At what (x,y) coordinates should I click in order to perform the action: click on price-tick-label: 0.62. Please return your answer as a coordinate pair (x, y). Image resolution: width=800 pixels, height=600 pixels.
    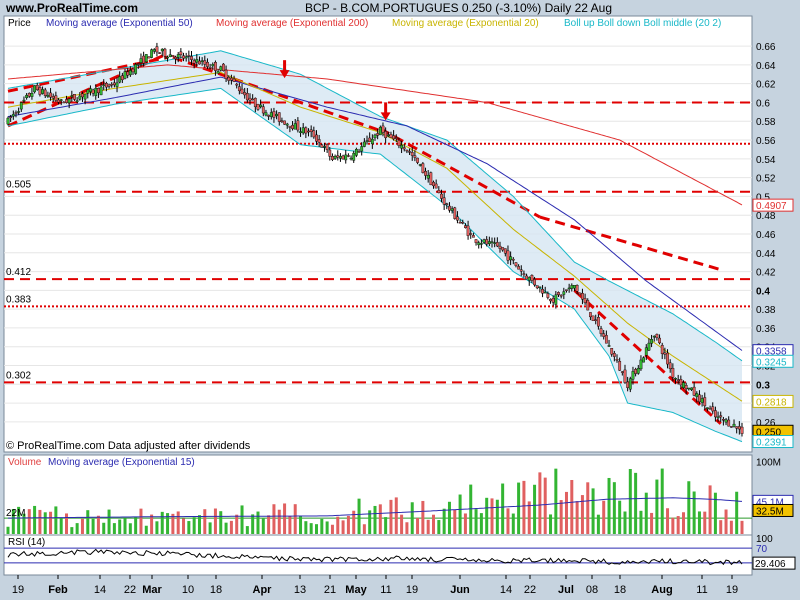
    Looking at the image, I should click on (766, 85).